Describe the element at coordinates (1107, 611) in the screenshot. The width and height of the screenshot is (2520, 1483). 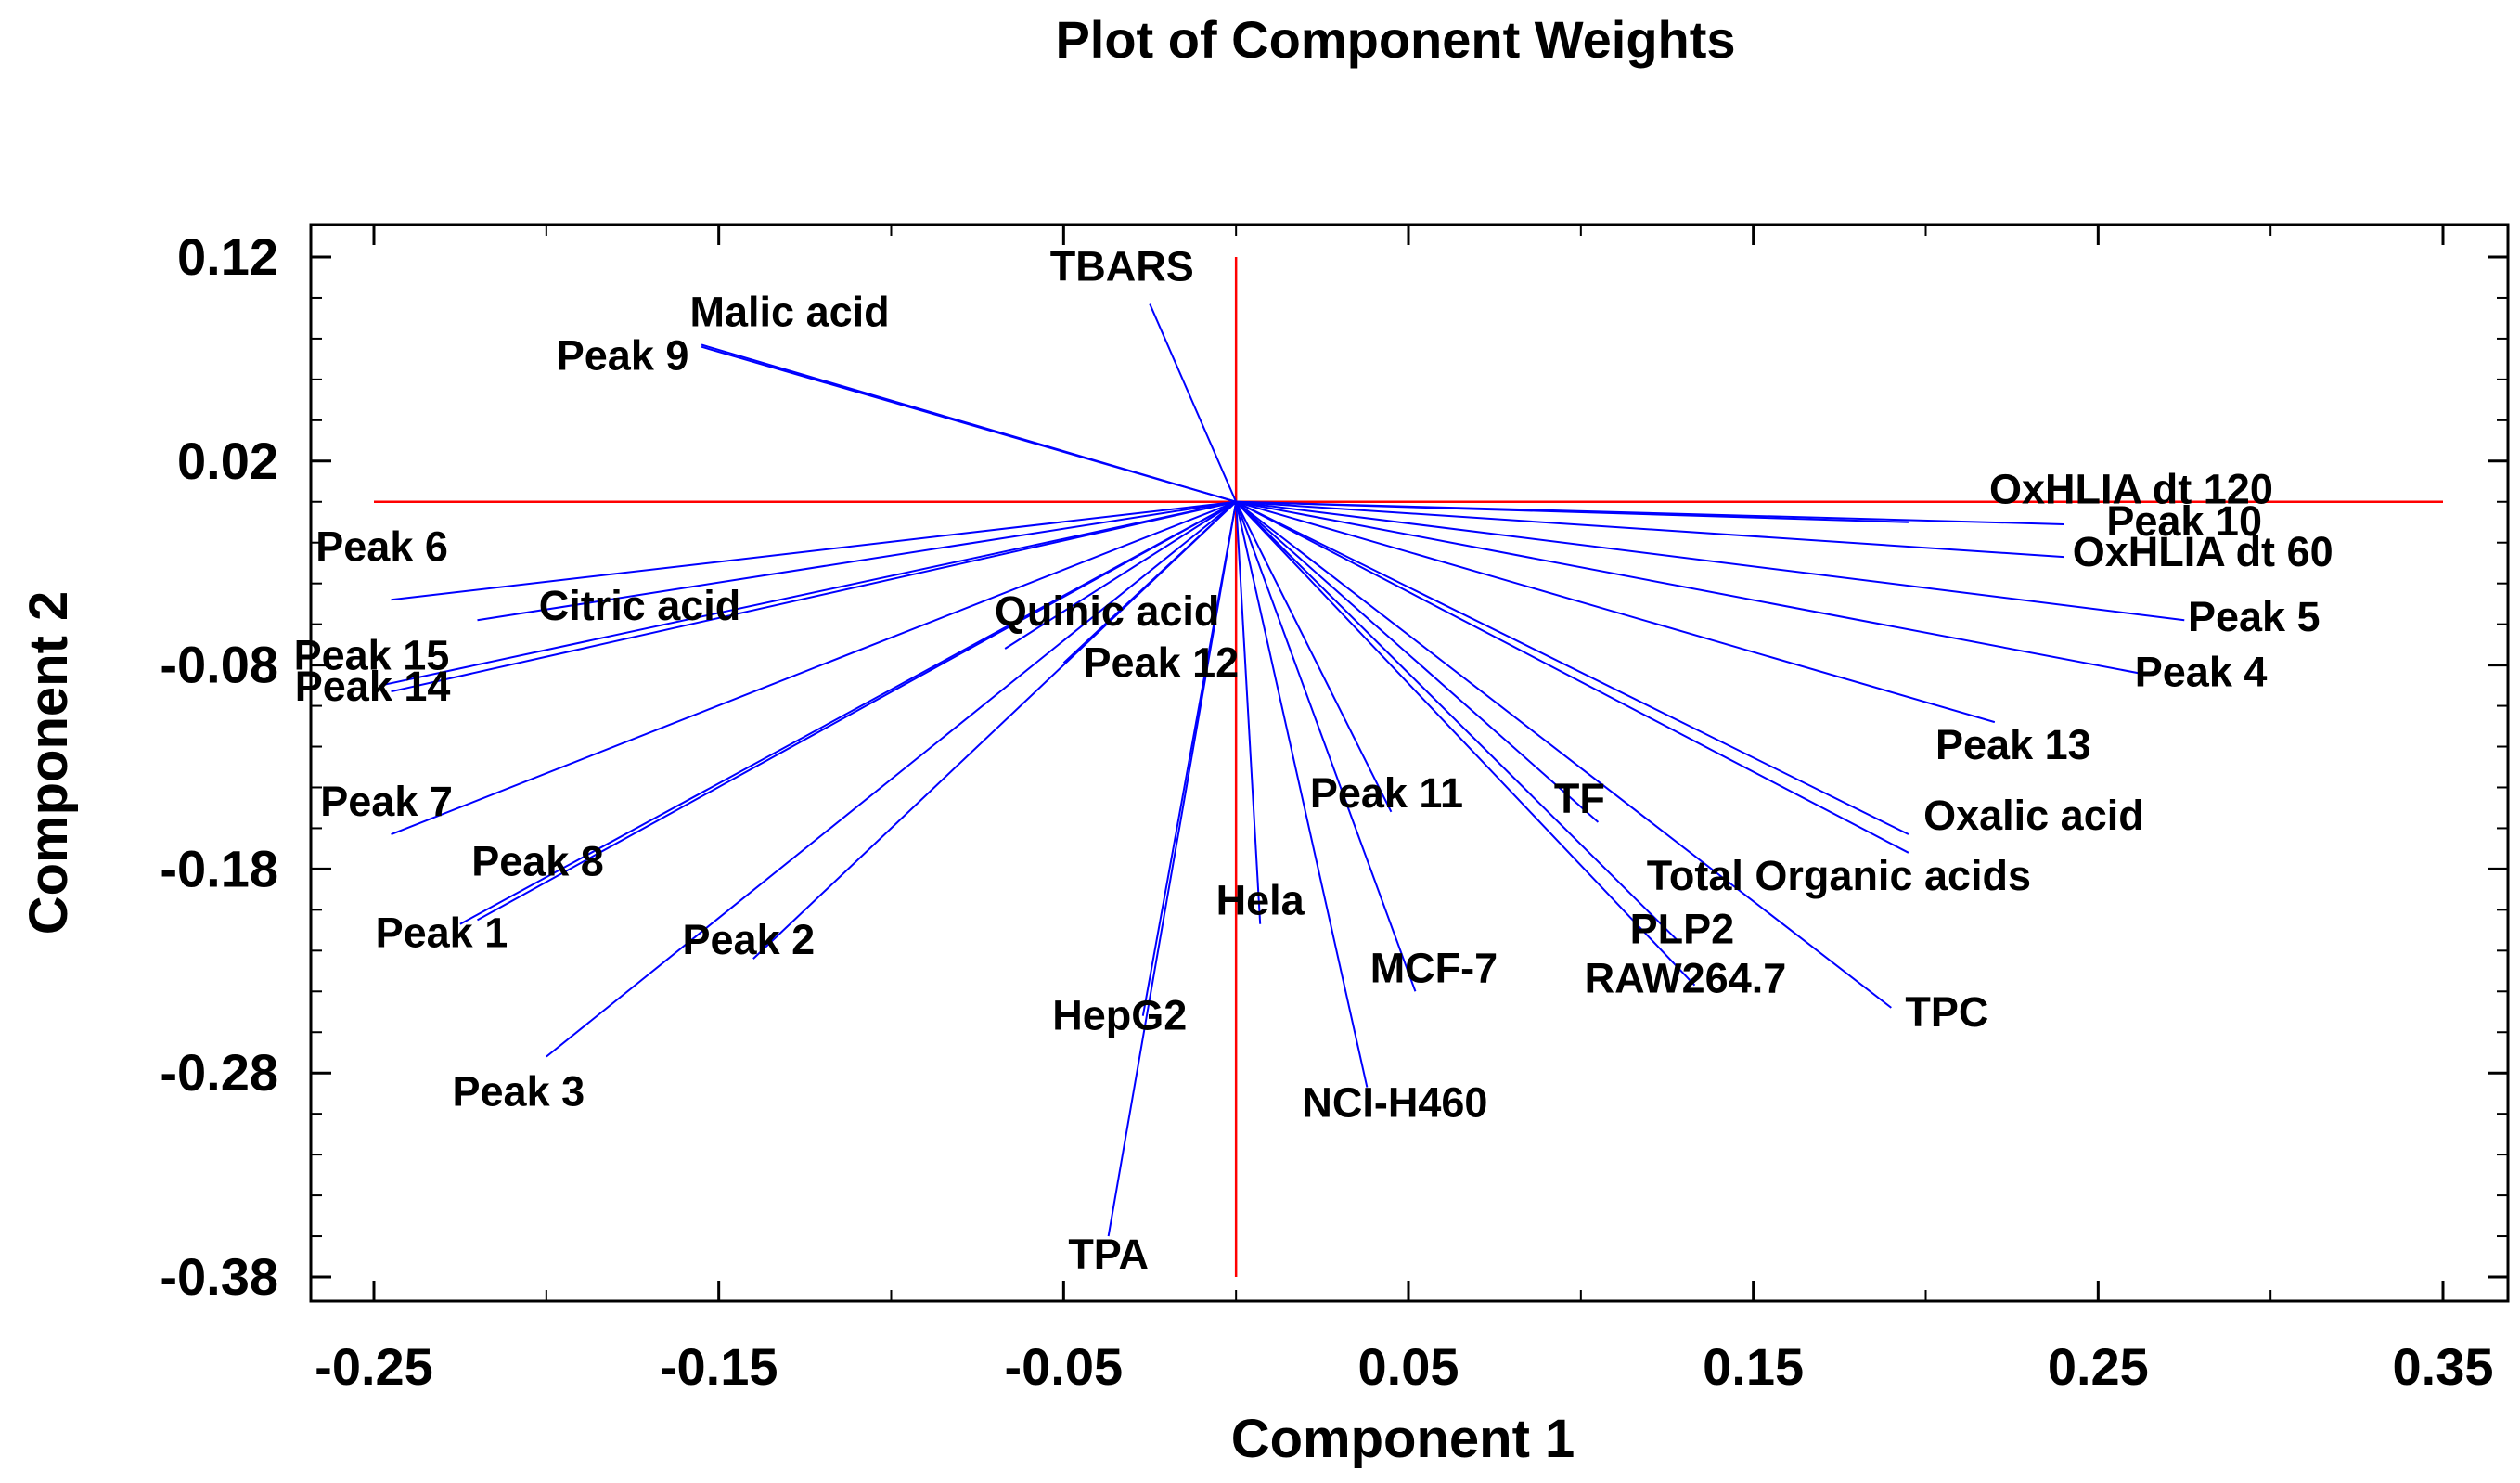
I see `point-label: Quinic acid` at that location.